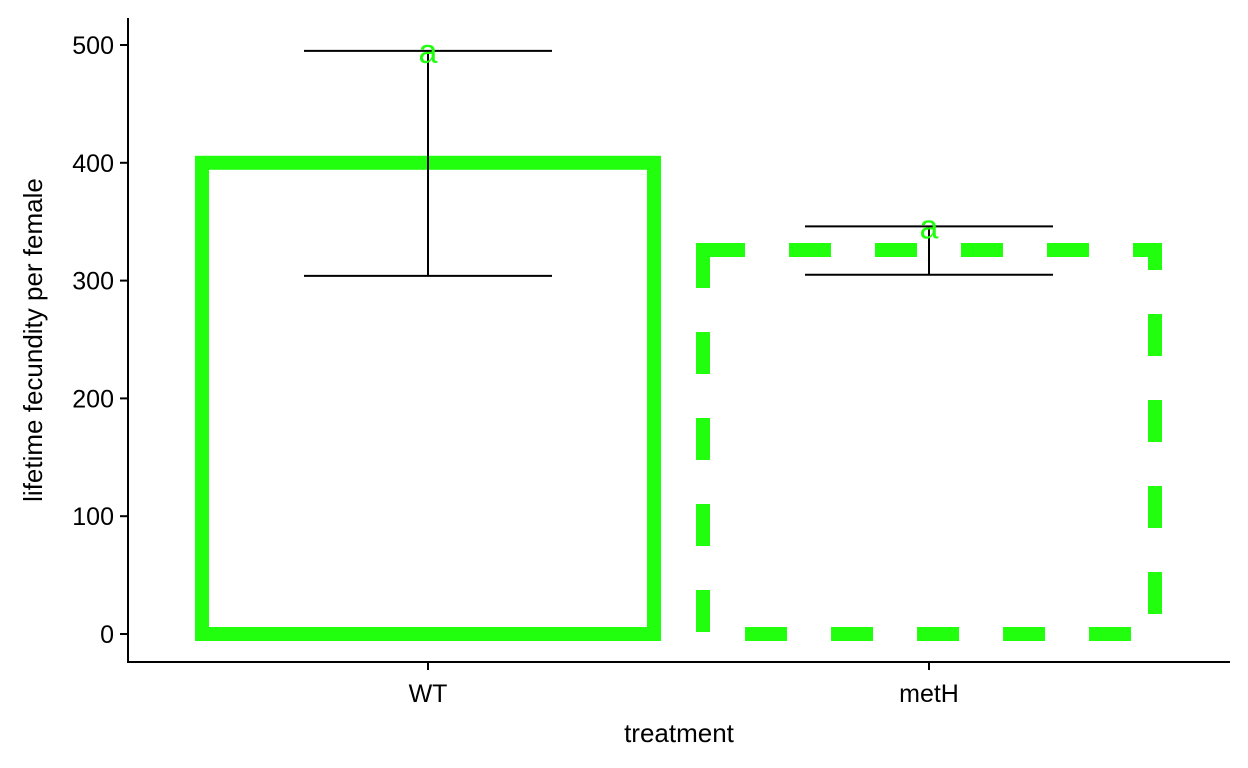  Describe the element at coordinates (107, 635) in the screenshot. I see `y-tick-label-0: 0` at that location.